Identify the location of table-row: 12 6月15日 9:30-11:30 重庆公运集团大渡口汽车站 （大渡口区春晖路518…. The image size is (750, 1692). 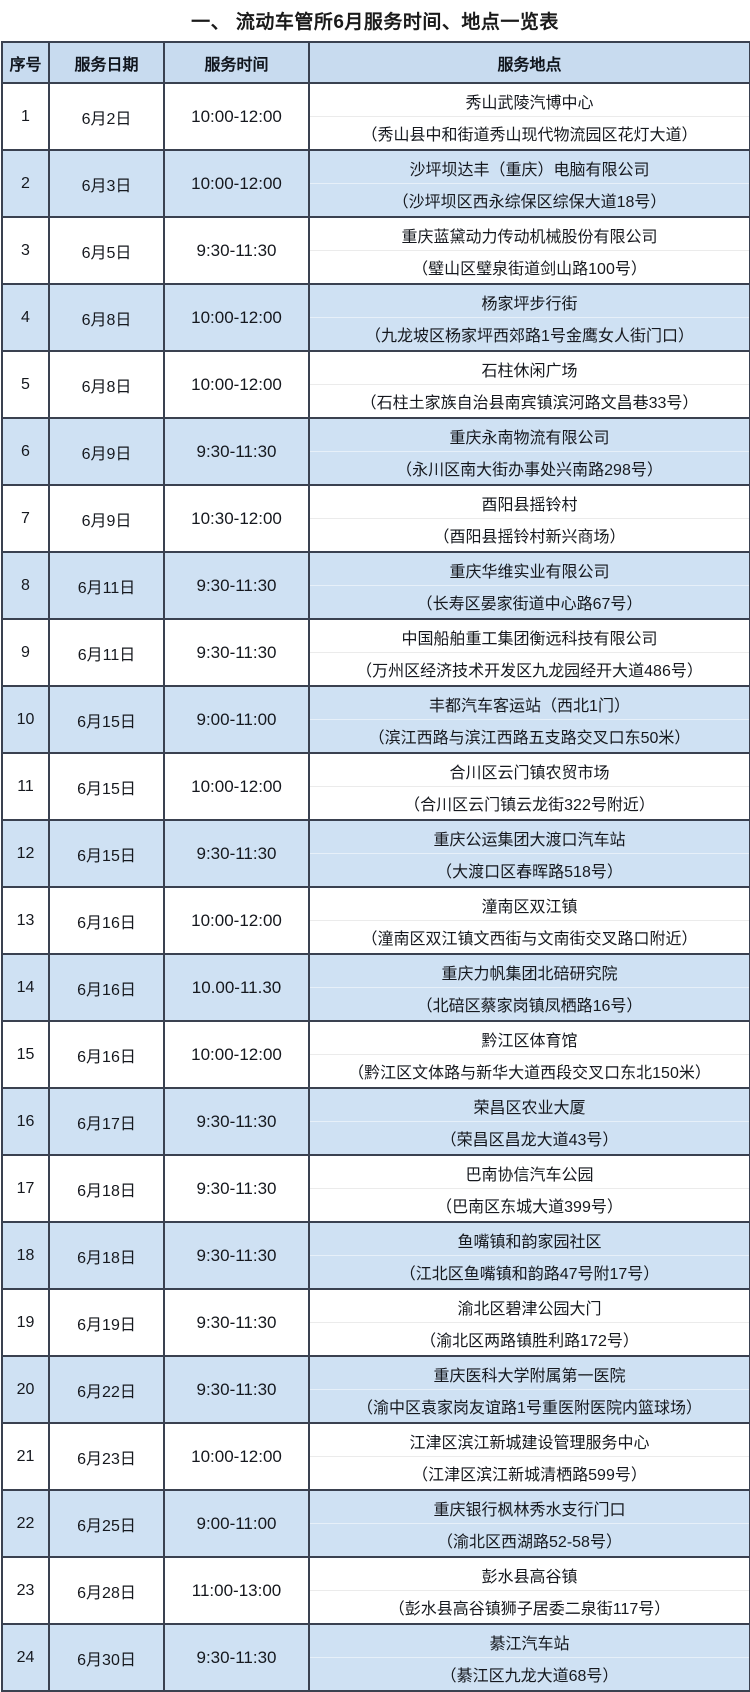
(375, 853).